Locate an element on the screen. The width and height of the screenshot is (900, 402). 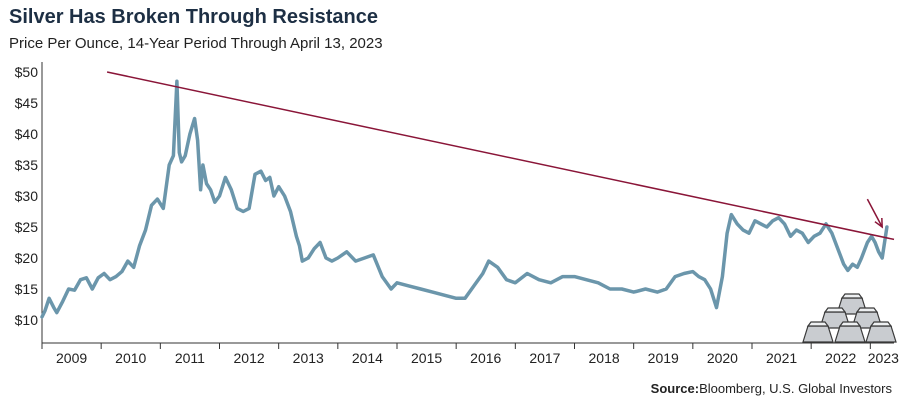
x-tick-label: 2014 is located at coordinates (367, 358).